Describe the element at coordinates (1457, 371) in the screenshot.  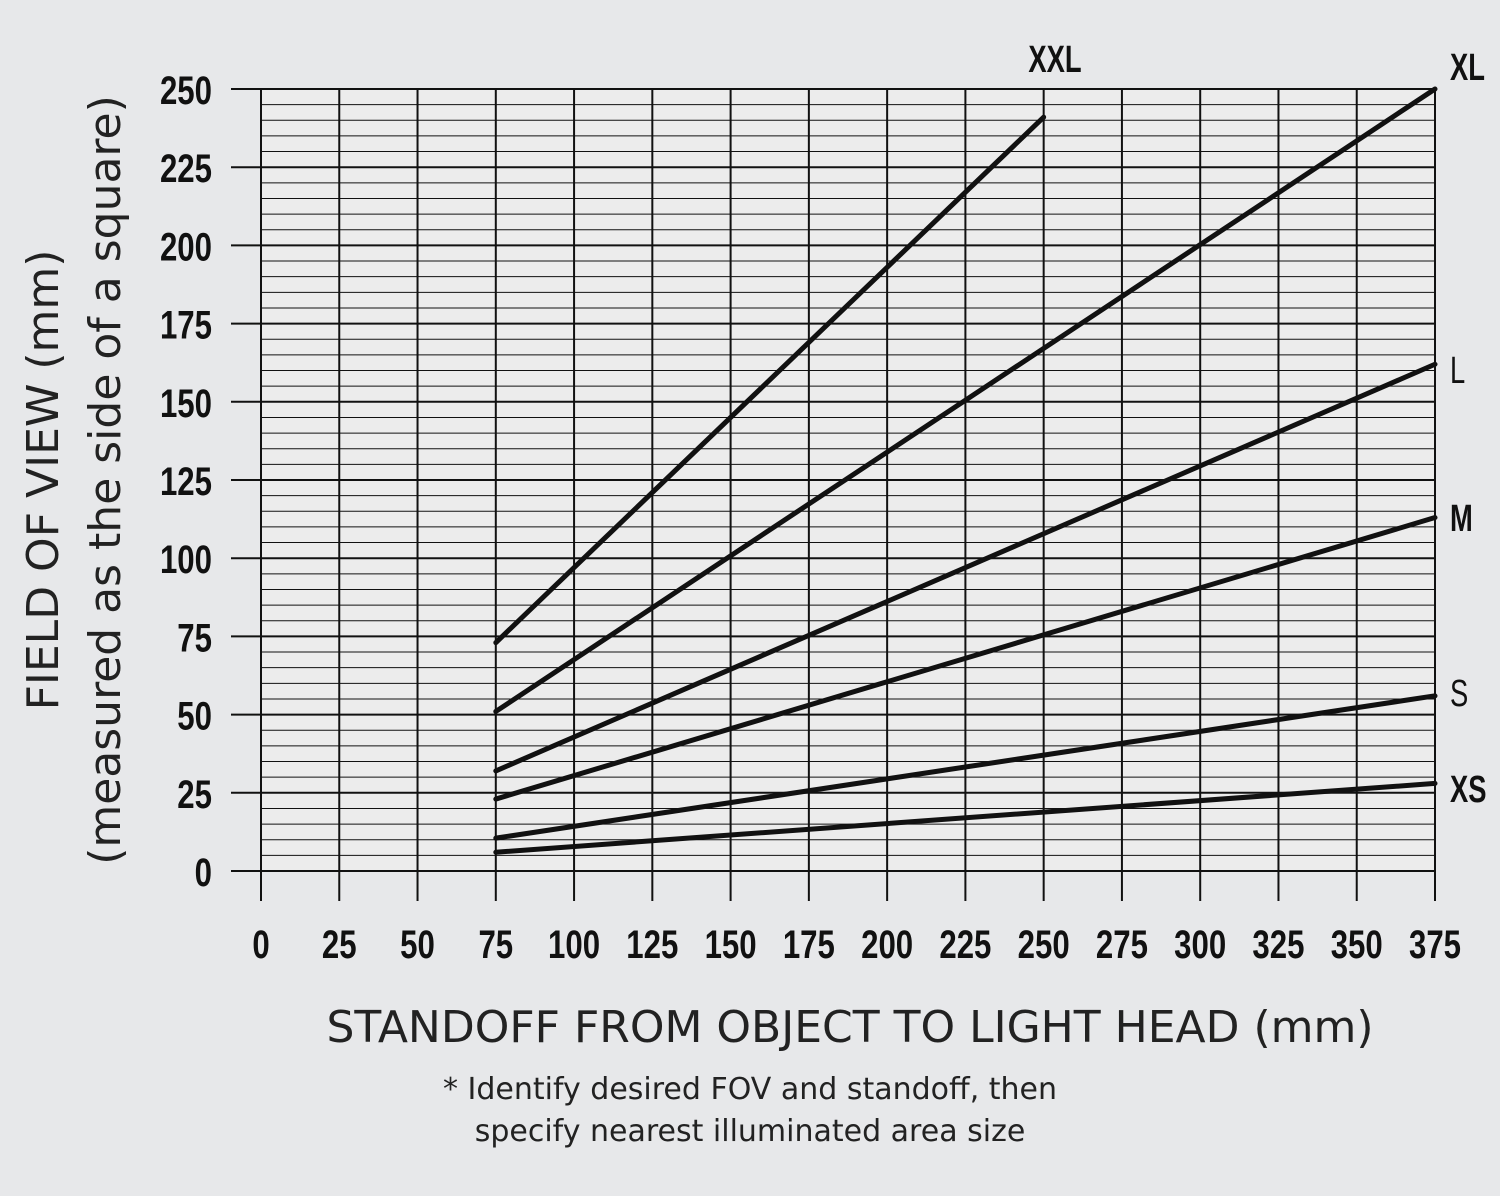
I see `series-label-l: L` at that location.